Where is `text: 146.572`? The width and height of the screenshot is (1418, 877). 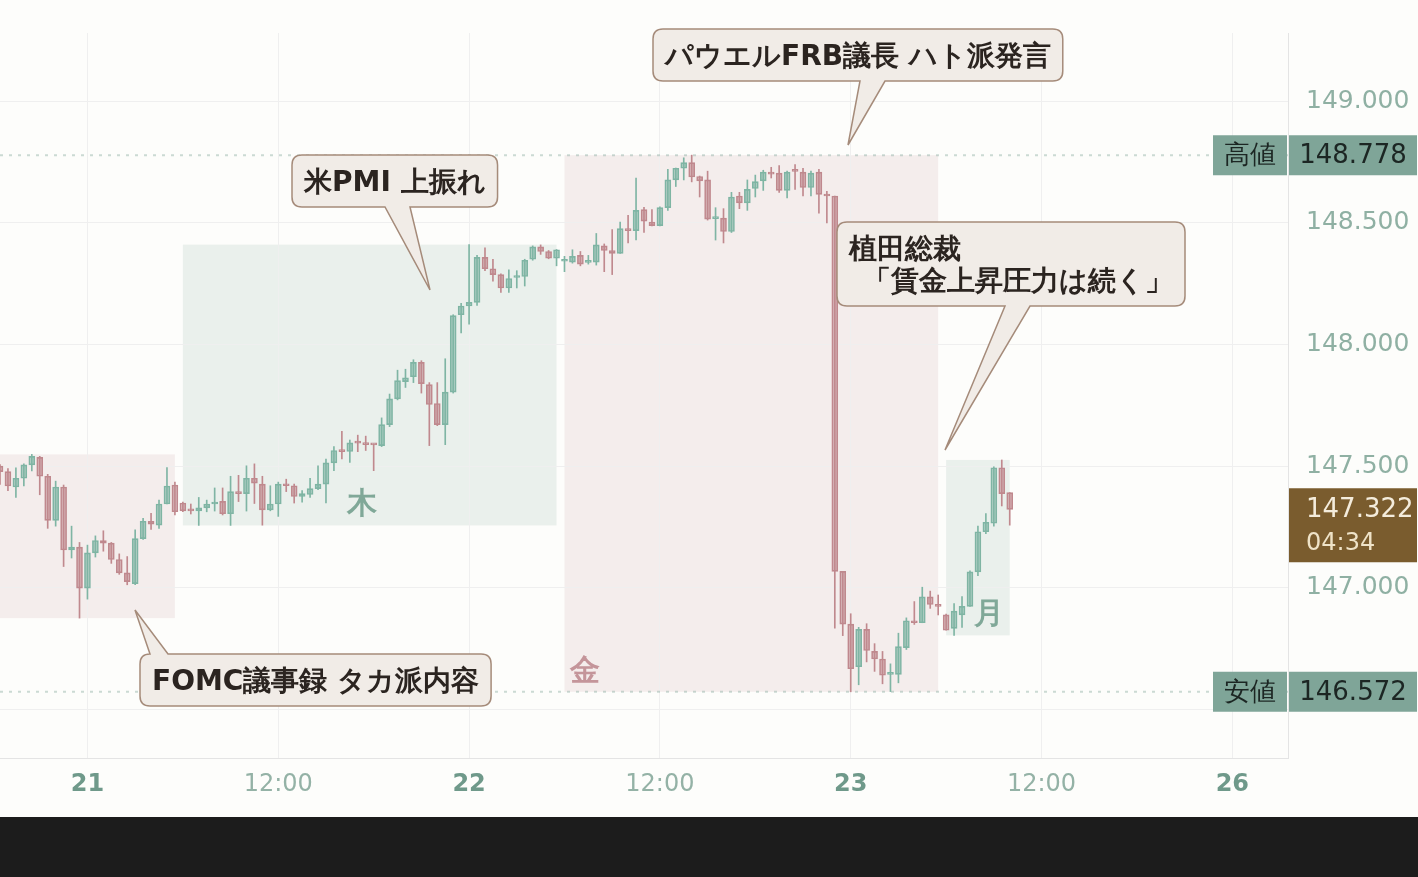 text: 146.572 is located at coordinates (1353, 690).